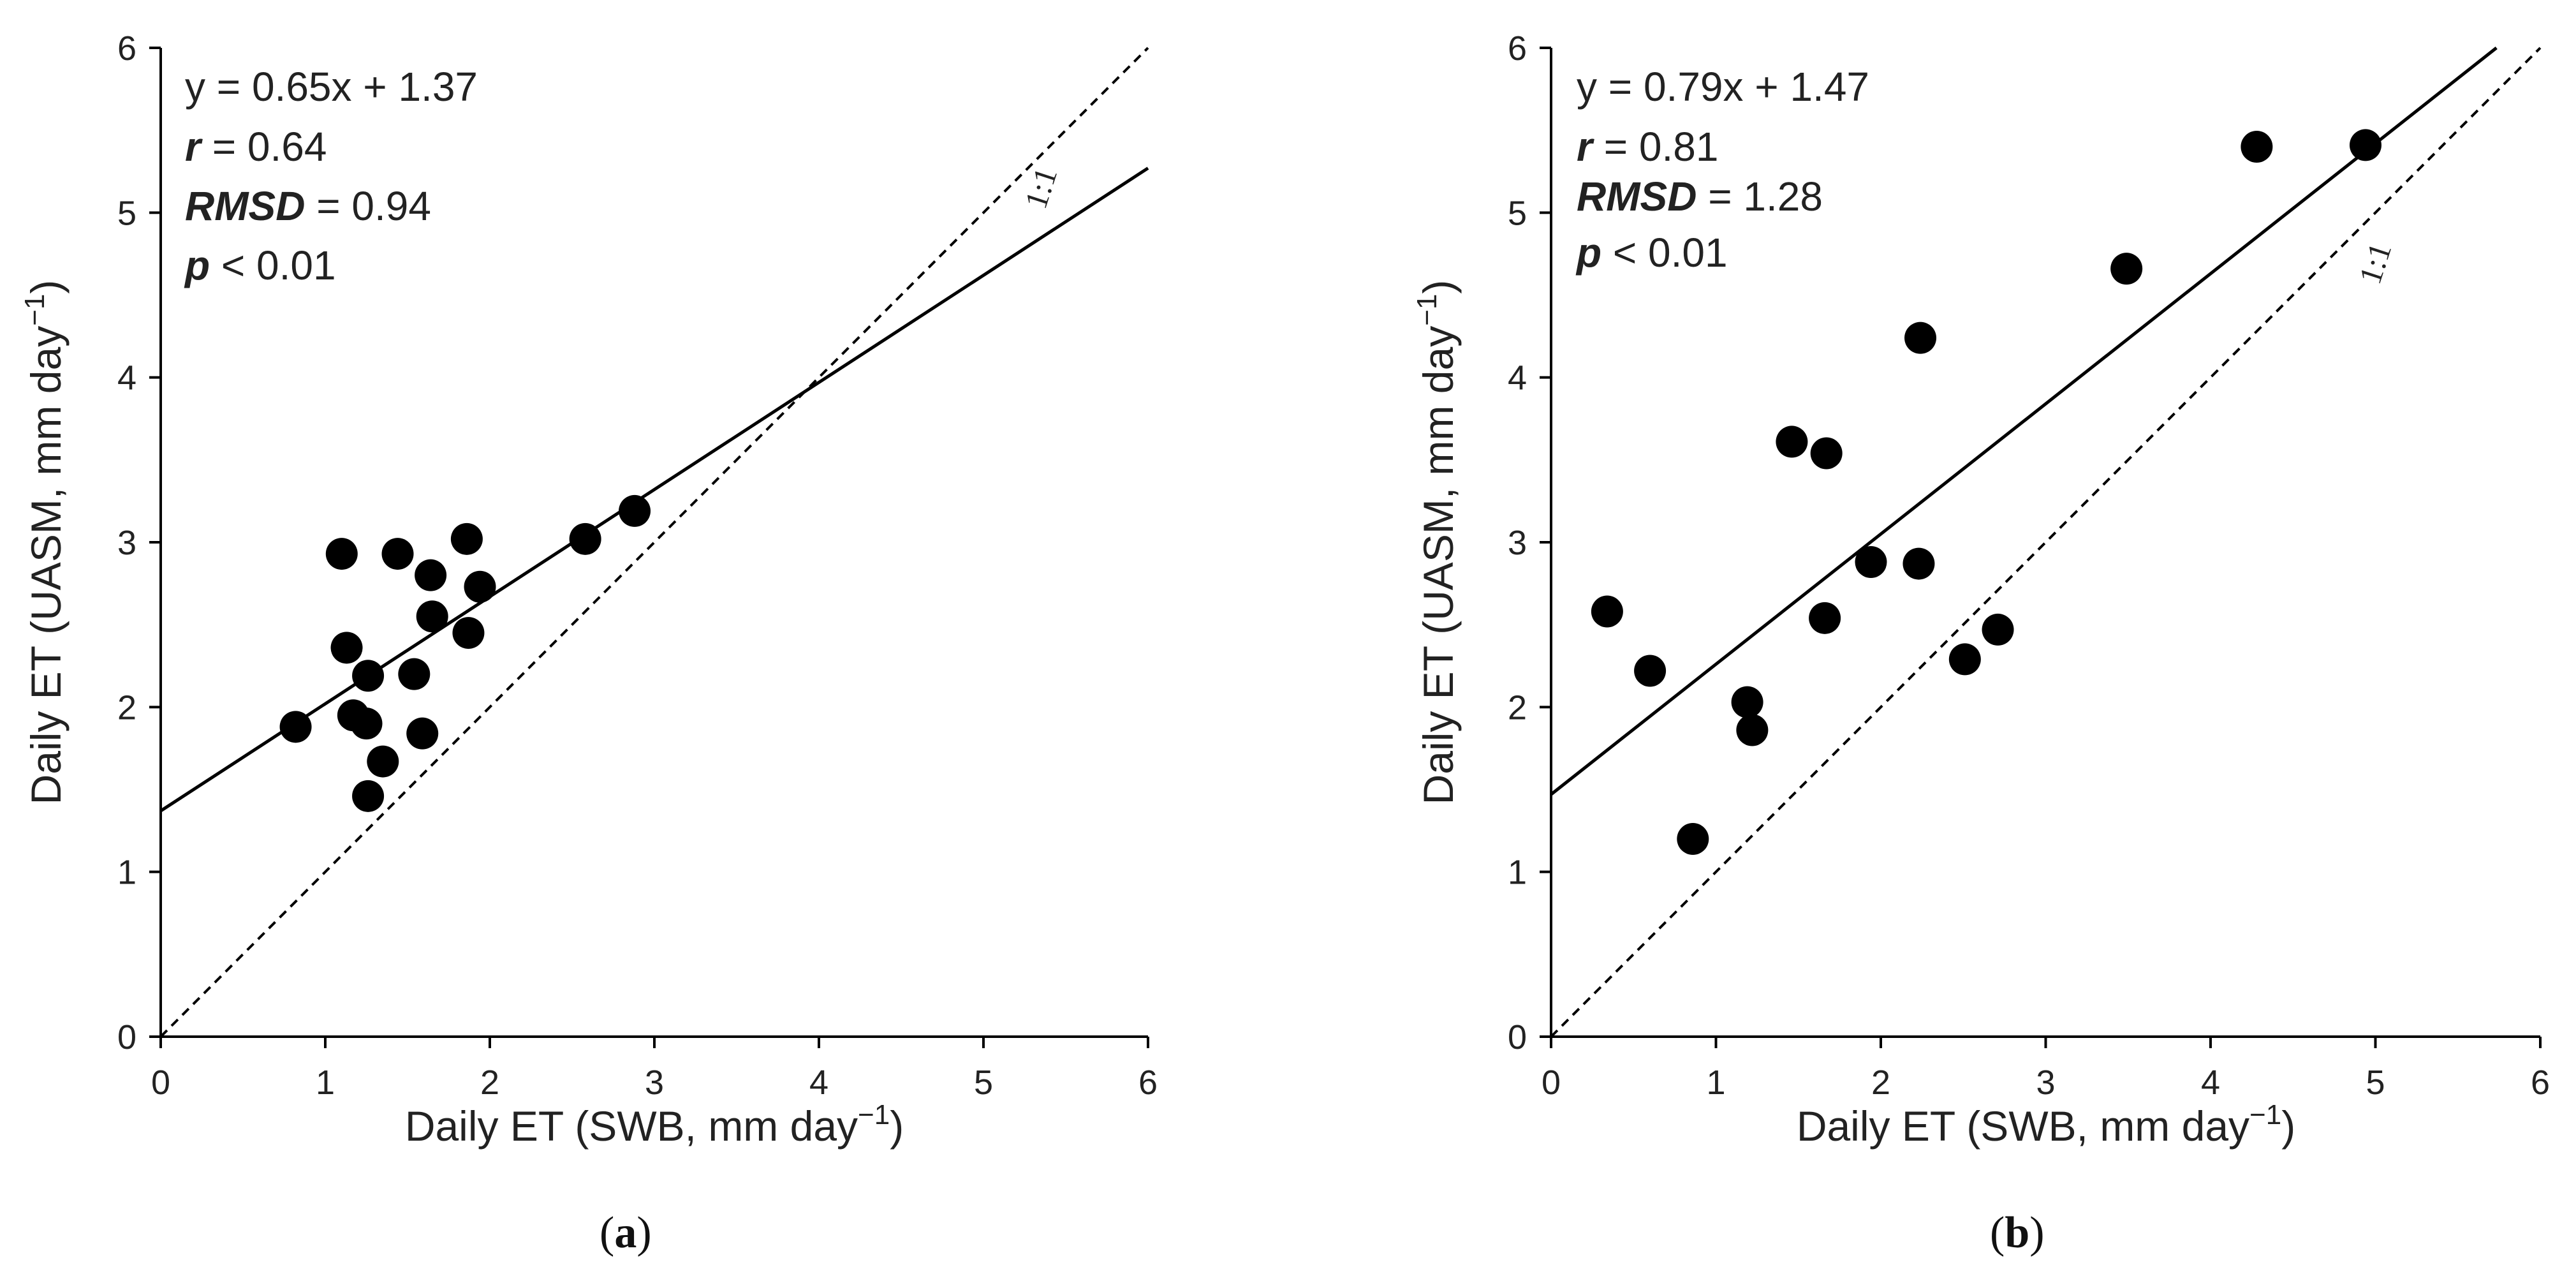  Describe the element at coordinates (1040, 188) in the screenshot. I see `one-to-one-label-a: 1:1` at that location.